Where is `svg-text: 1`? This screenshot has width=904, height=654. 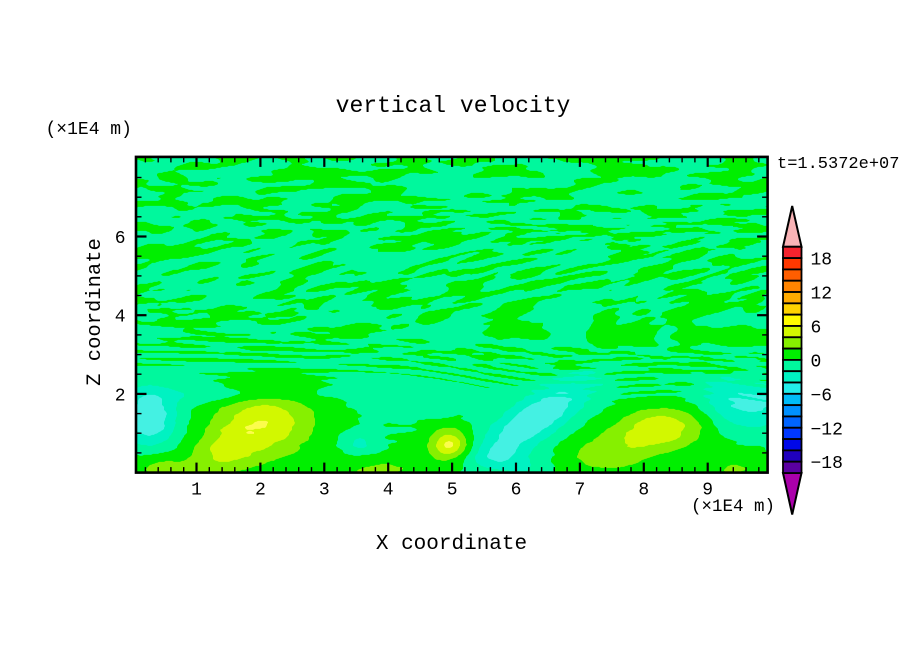 svg-text: 1 is located at coordinates (196, 491).